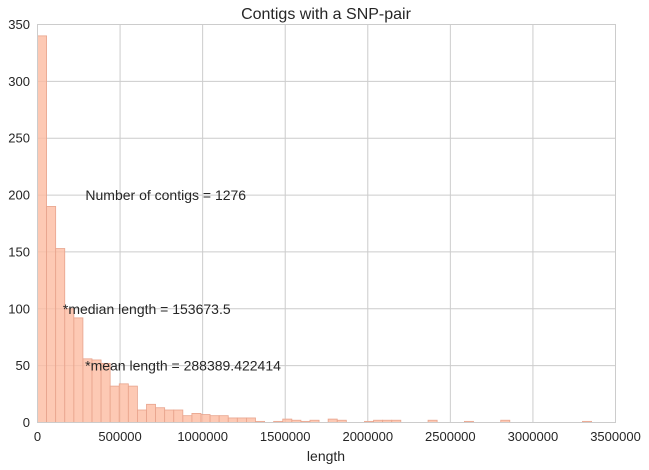  I want to click on x-tick-label: 0, so click(37, 436).